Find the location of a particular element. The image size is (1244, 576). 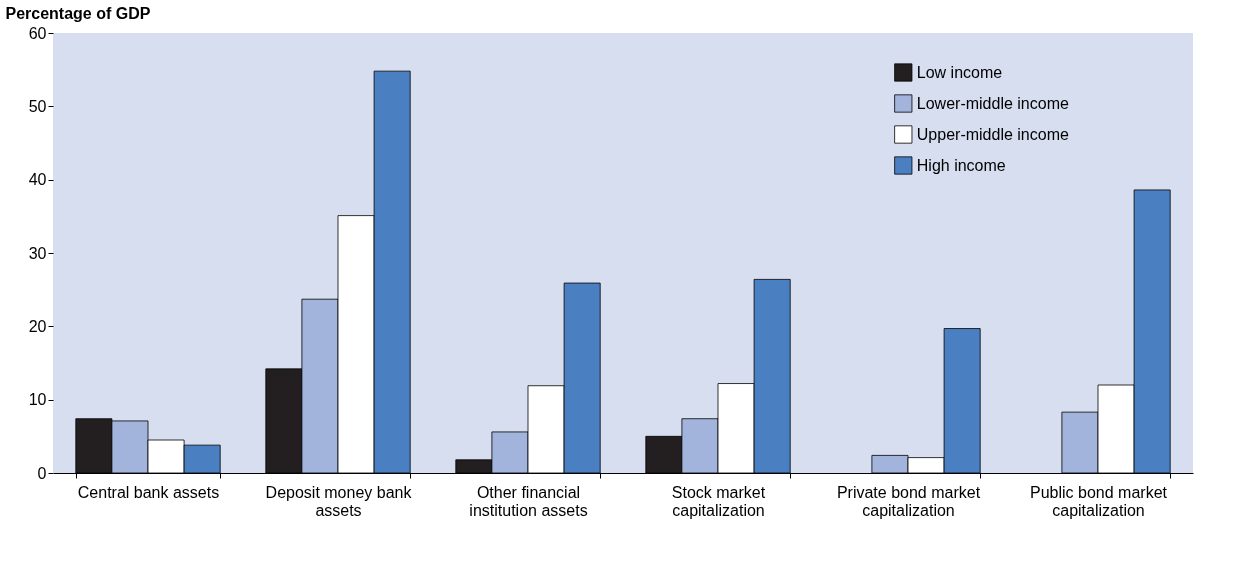

y-tick-label: 30 is located at coordinates (37, 253).